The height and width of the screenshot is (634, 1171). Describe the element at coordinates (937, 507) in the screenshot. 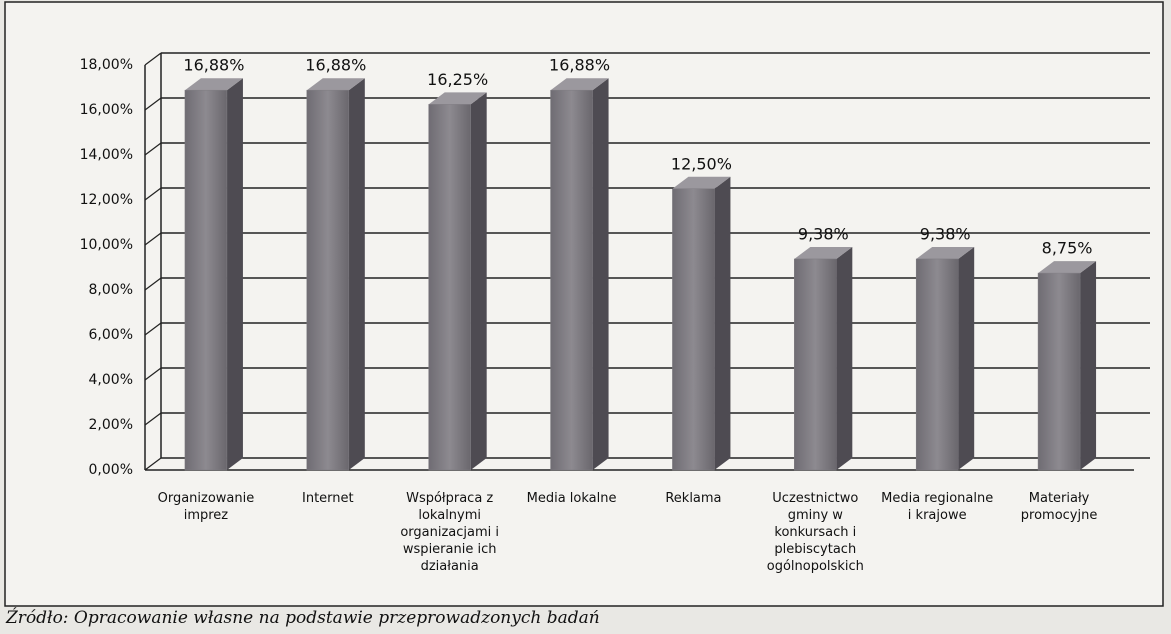

I see `x-tick-label: Media regionalne i krajowe` at that location.